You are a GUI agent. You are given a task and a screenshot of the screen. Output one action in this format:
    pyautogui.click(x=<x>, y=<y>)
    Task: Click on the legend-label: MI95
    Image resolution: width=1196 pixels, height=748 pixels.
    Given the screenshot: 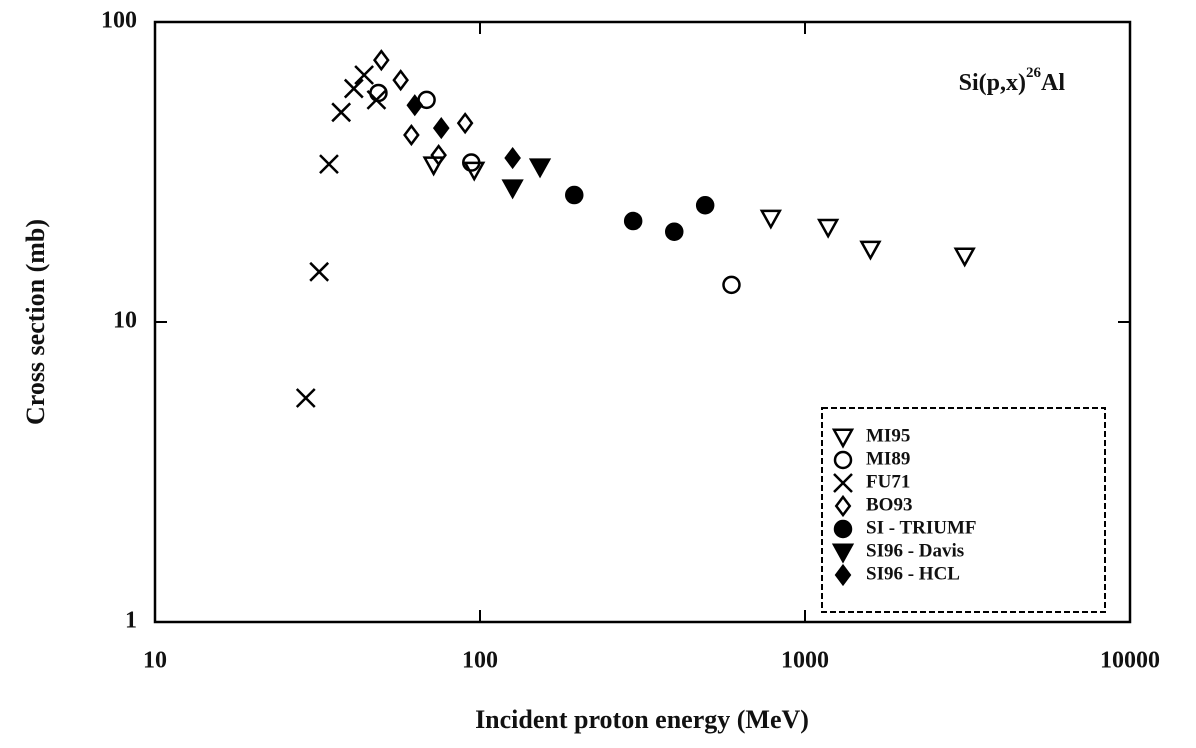 What is the action you would take?
    pyautogui.click(x=888, y=435)
    